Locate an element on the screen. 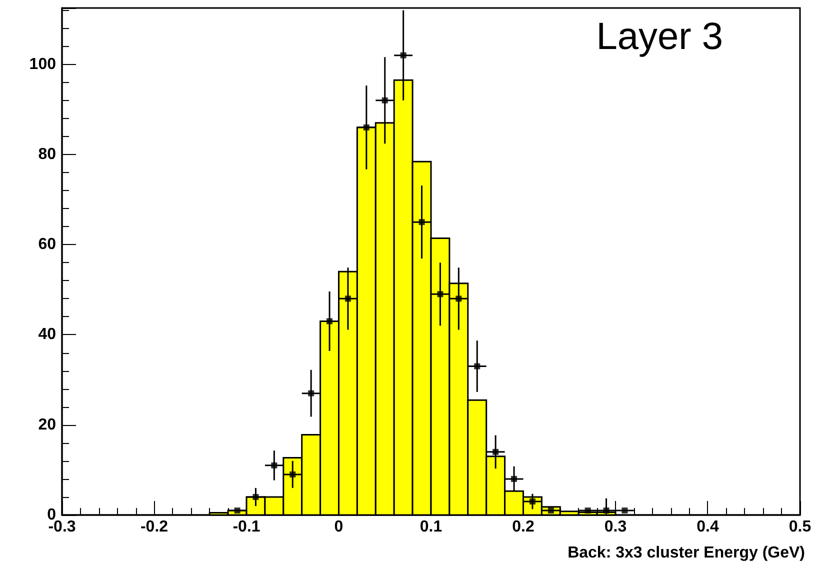 This screenshot has height=571, width=838. x-tick-label: 0.5 is located at coordinates (800, 527).